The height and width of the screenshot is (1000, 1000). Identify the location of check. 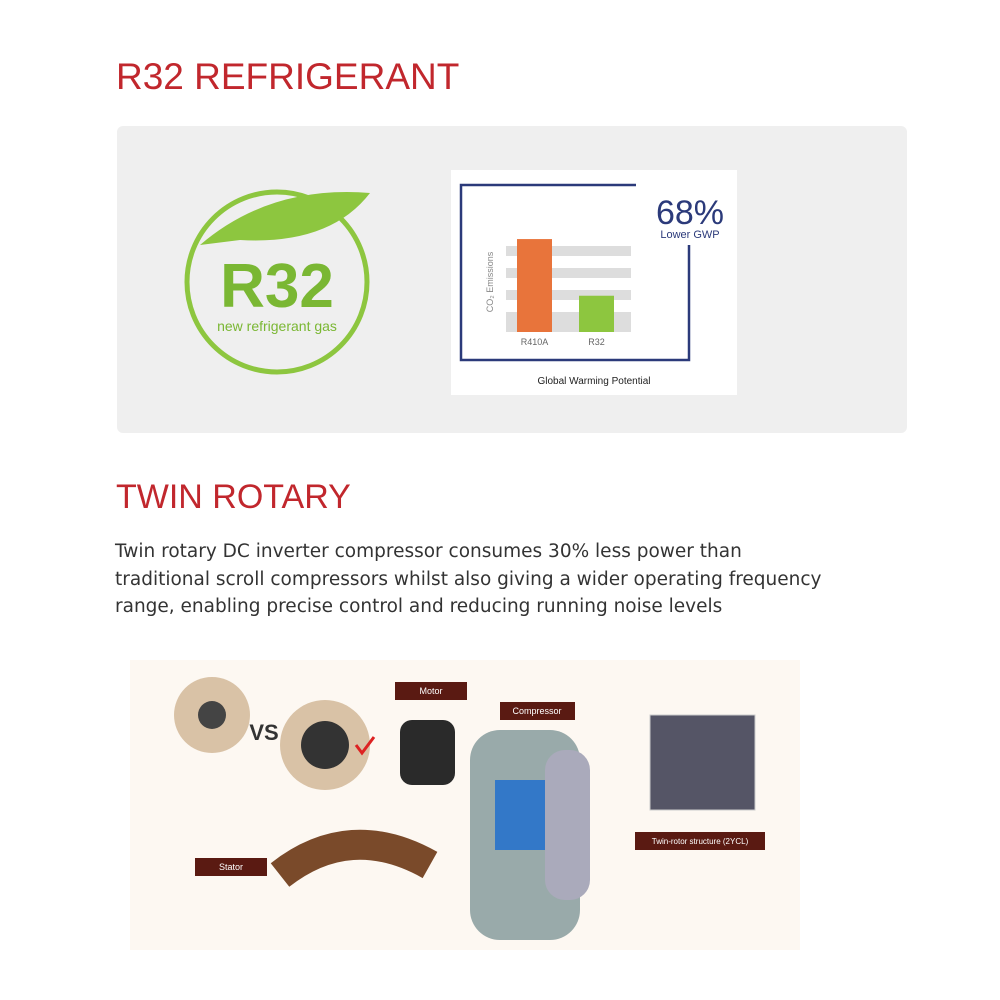
(365, 746).